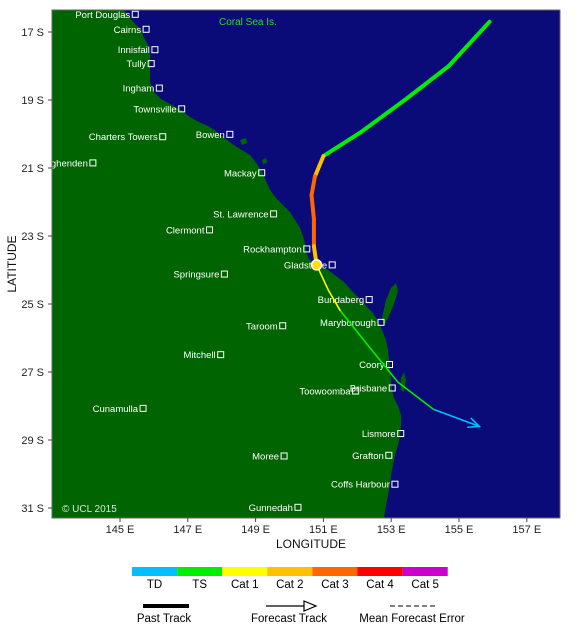 The height and width of the screenshot is (633, 580). Describe the element at coordinates (316, 265) in the screenshot. I see `current-position-marker` at that location.